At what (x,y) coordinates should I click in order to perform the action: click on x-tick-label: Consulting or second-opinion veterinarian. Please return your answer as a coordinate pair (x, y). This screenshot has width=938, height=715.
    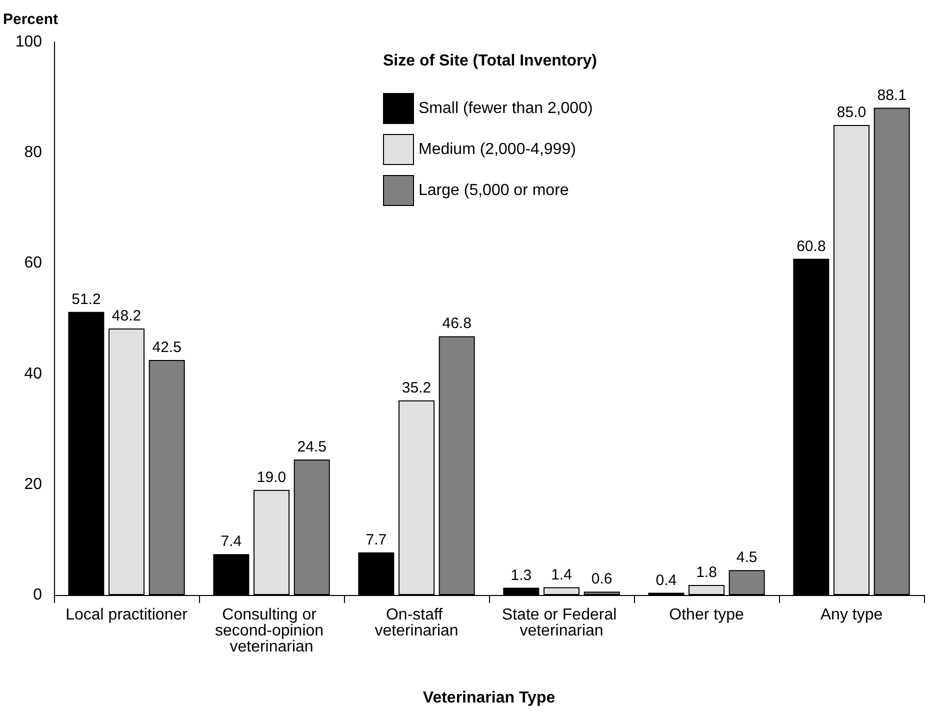
    Looking at the image, I should click on (271, 631).